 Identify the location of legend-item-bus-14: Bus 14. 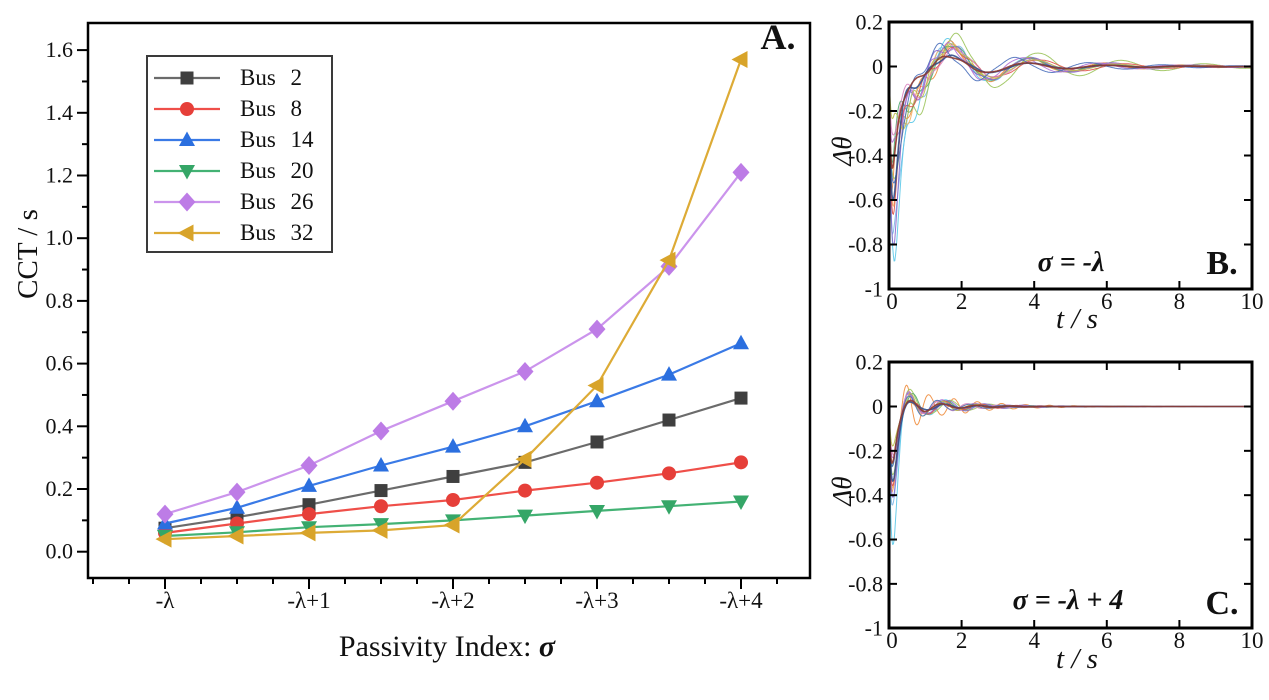
(239, 139).